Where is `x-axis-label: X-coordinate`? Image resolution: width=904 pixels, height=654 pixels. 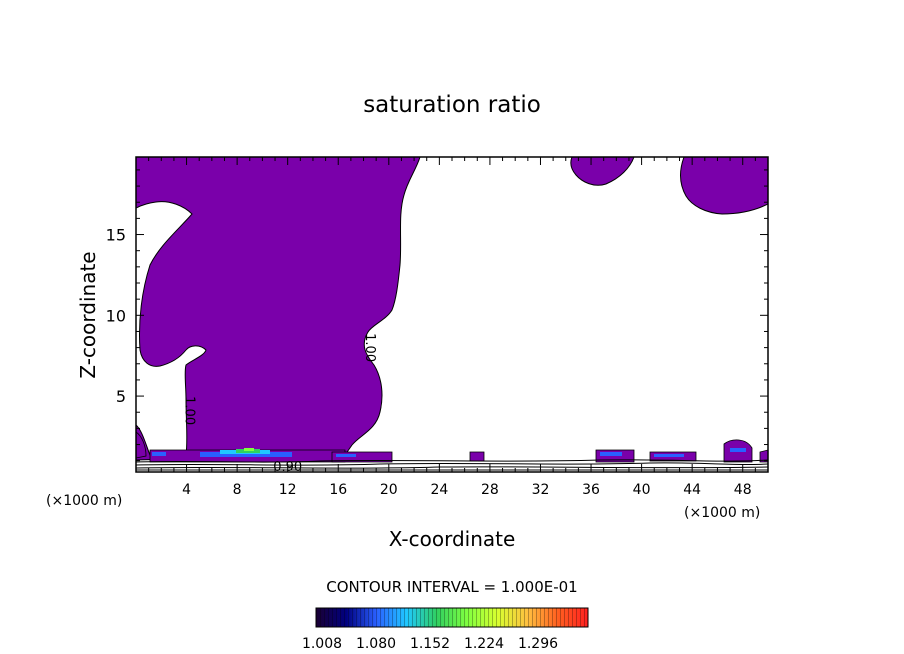 x-axis-label: X-coordinate is located at coordinates (452, 539).